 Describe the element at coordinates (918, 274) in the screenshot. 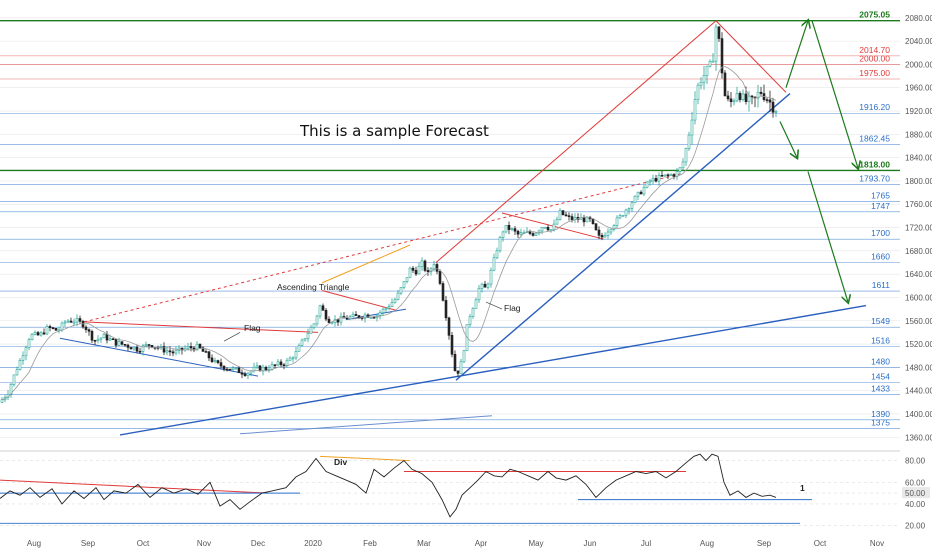

I see `price-tick-label: 1640.00` at that location.